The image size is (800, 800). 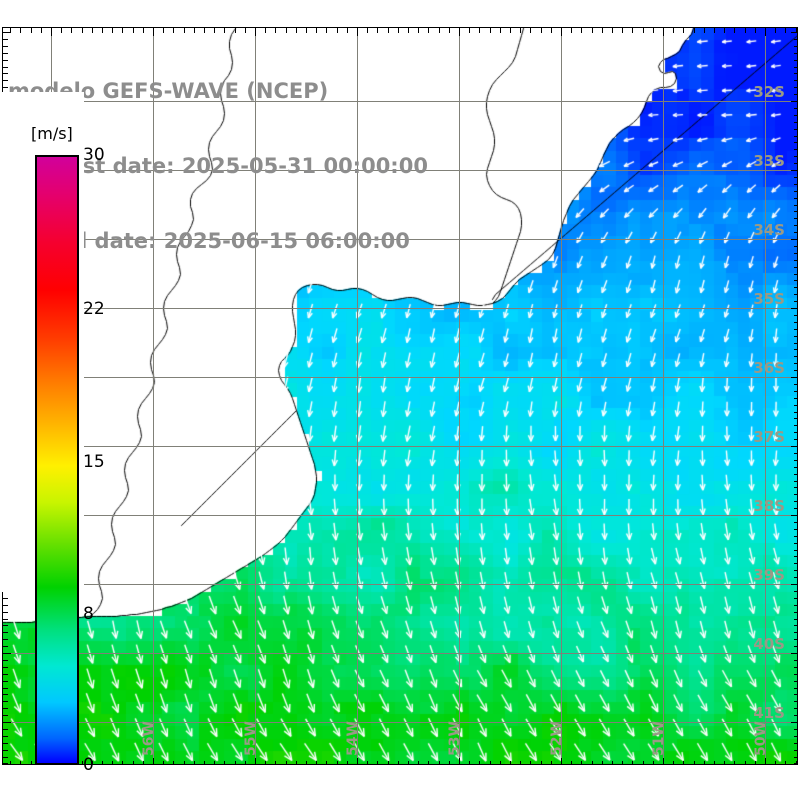 I want to click on lon-label-54W: 54W, so click(x=353, y=738).